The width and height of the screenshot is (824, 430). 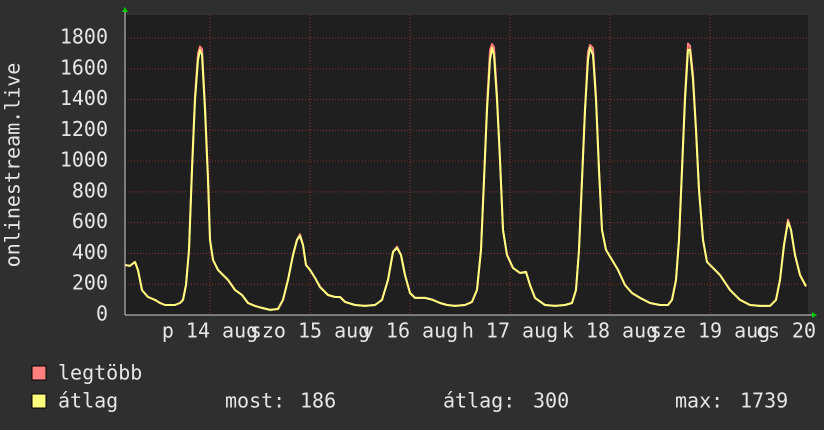 What do you see at coordinates (84, 160) in the screenshot?
I see `y-tick-label: 1000` at bounding box center [84, 160].